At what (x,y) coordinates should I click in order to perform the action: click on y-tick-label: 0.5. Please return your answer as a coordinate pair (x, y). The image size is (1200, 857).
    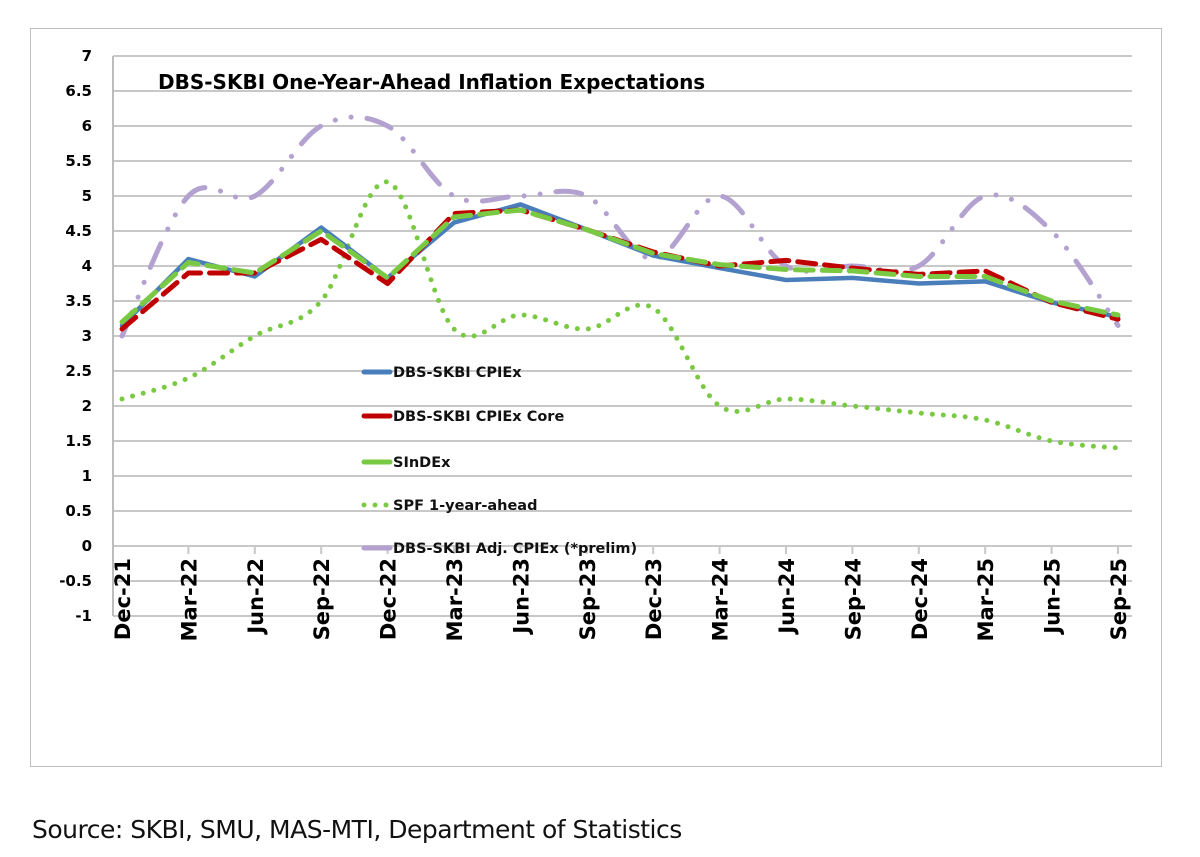
    Looking at the image, I should click on (78, 511).